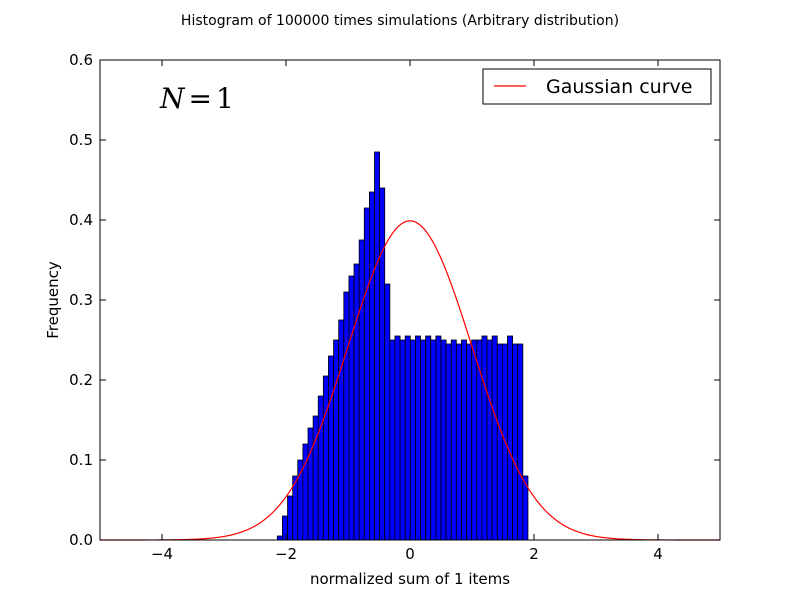  What do you see at coordinates (619, 87) in the screenshot?
I see `legend-label-gaussian: Gaussian curve` at bounding box center [619, 87].